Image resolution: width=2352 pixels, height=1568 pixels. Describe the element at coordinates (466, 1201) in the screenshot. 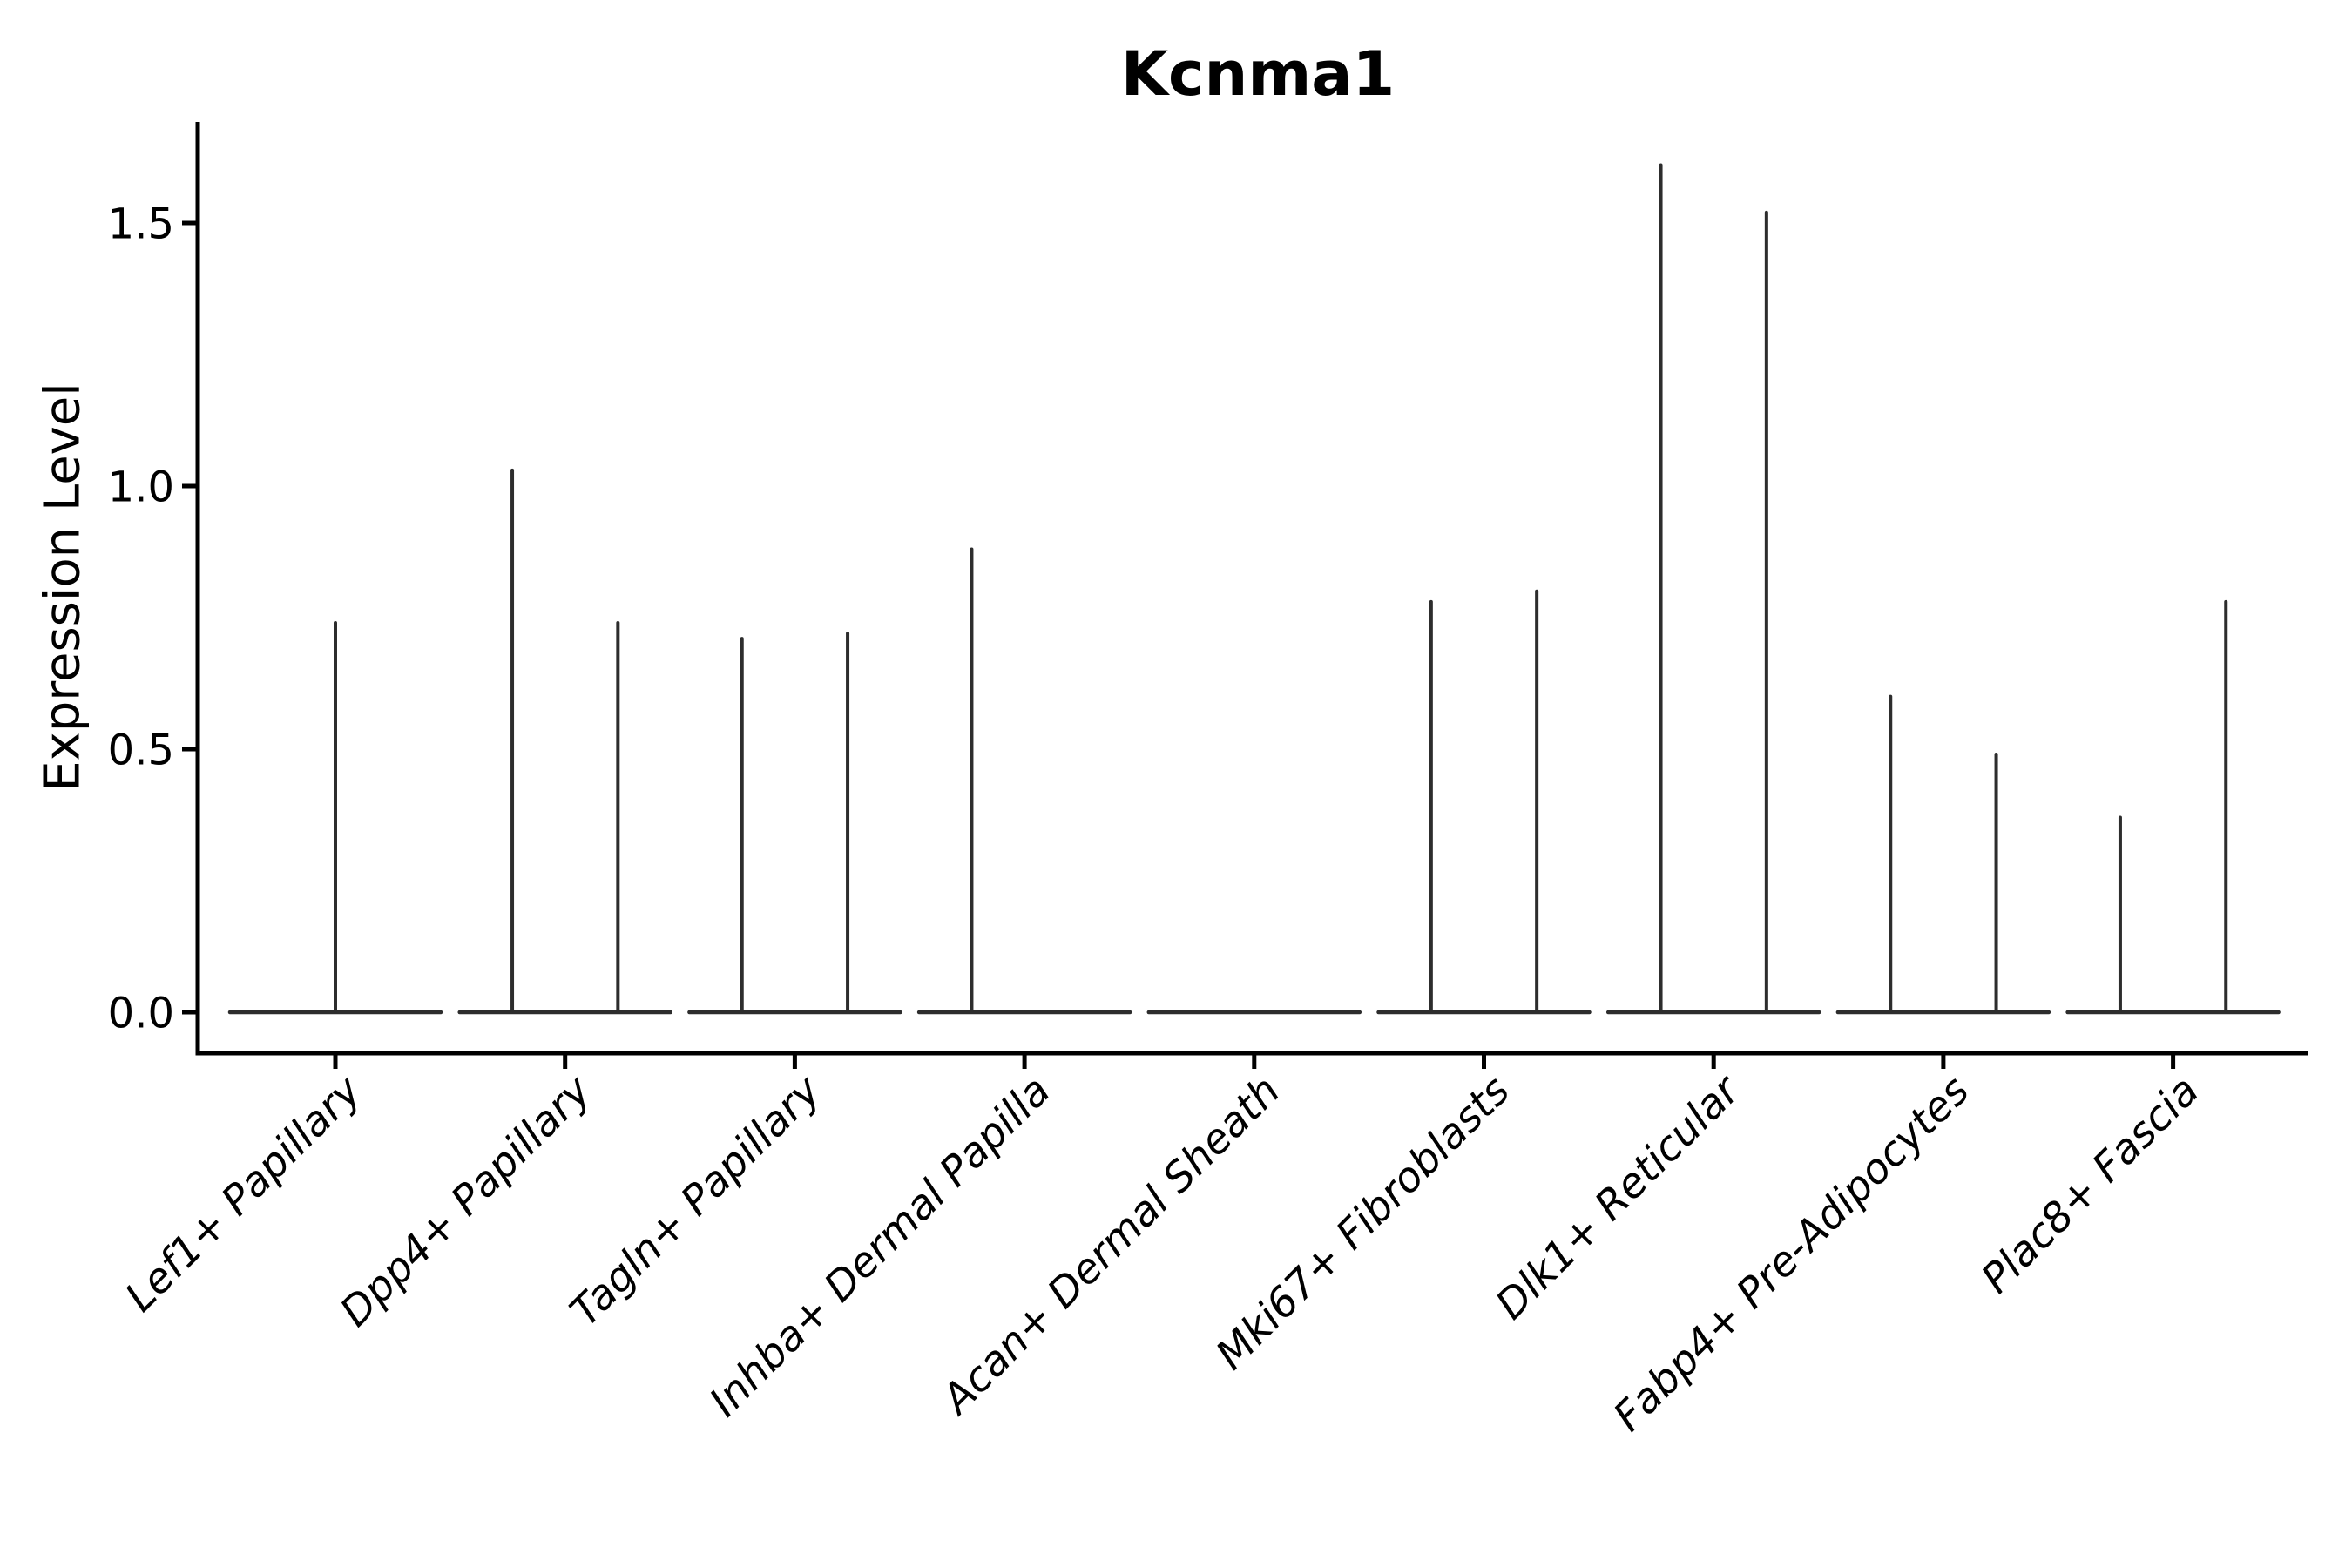

I see `x-tick-label: Dpp4+ Papillary` at that location.